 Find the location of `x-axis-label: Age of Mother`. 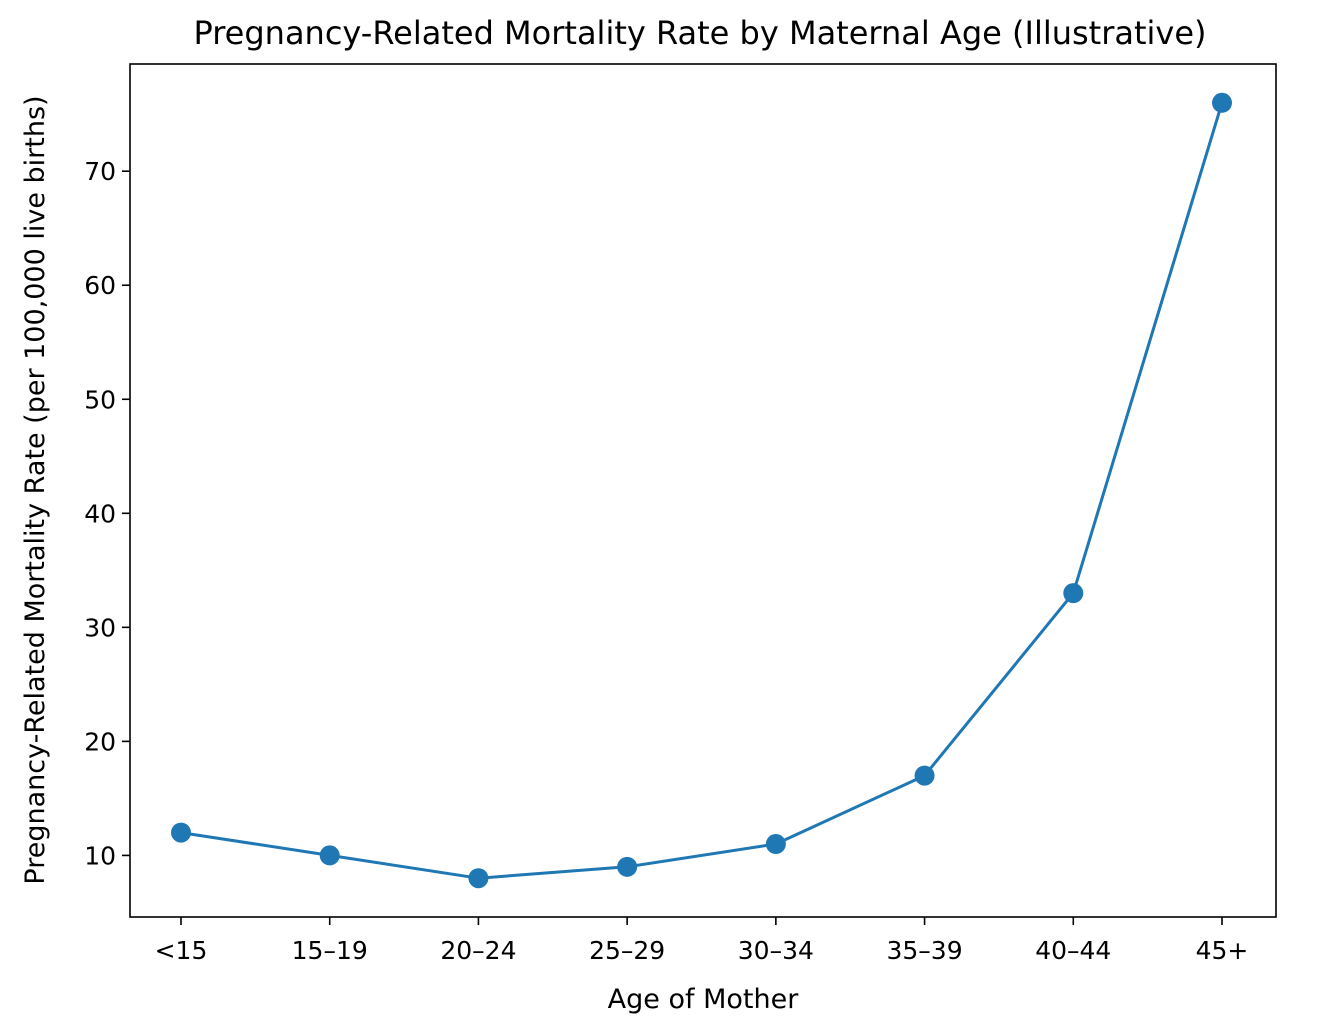

x-axis-label: Age of Mother is located at coordinates (704, 999).